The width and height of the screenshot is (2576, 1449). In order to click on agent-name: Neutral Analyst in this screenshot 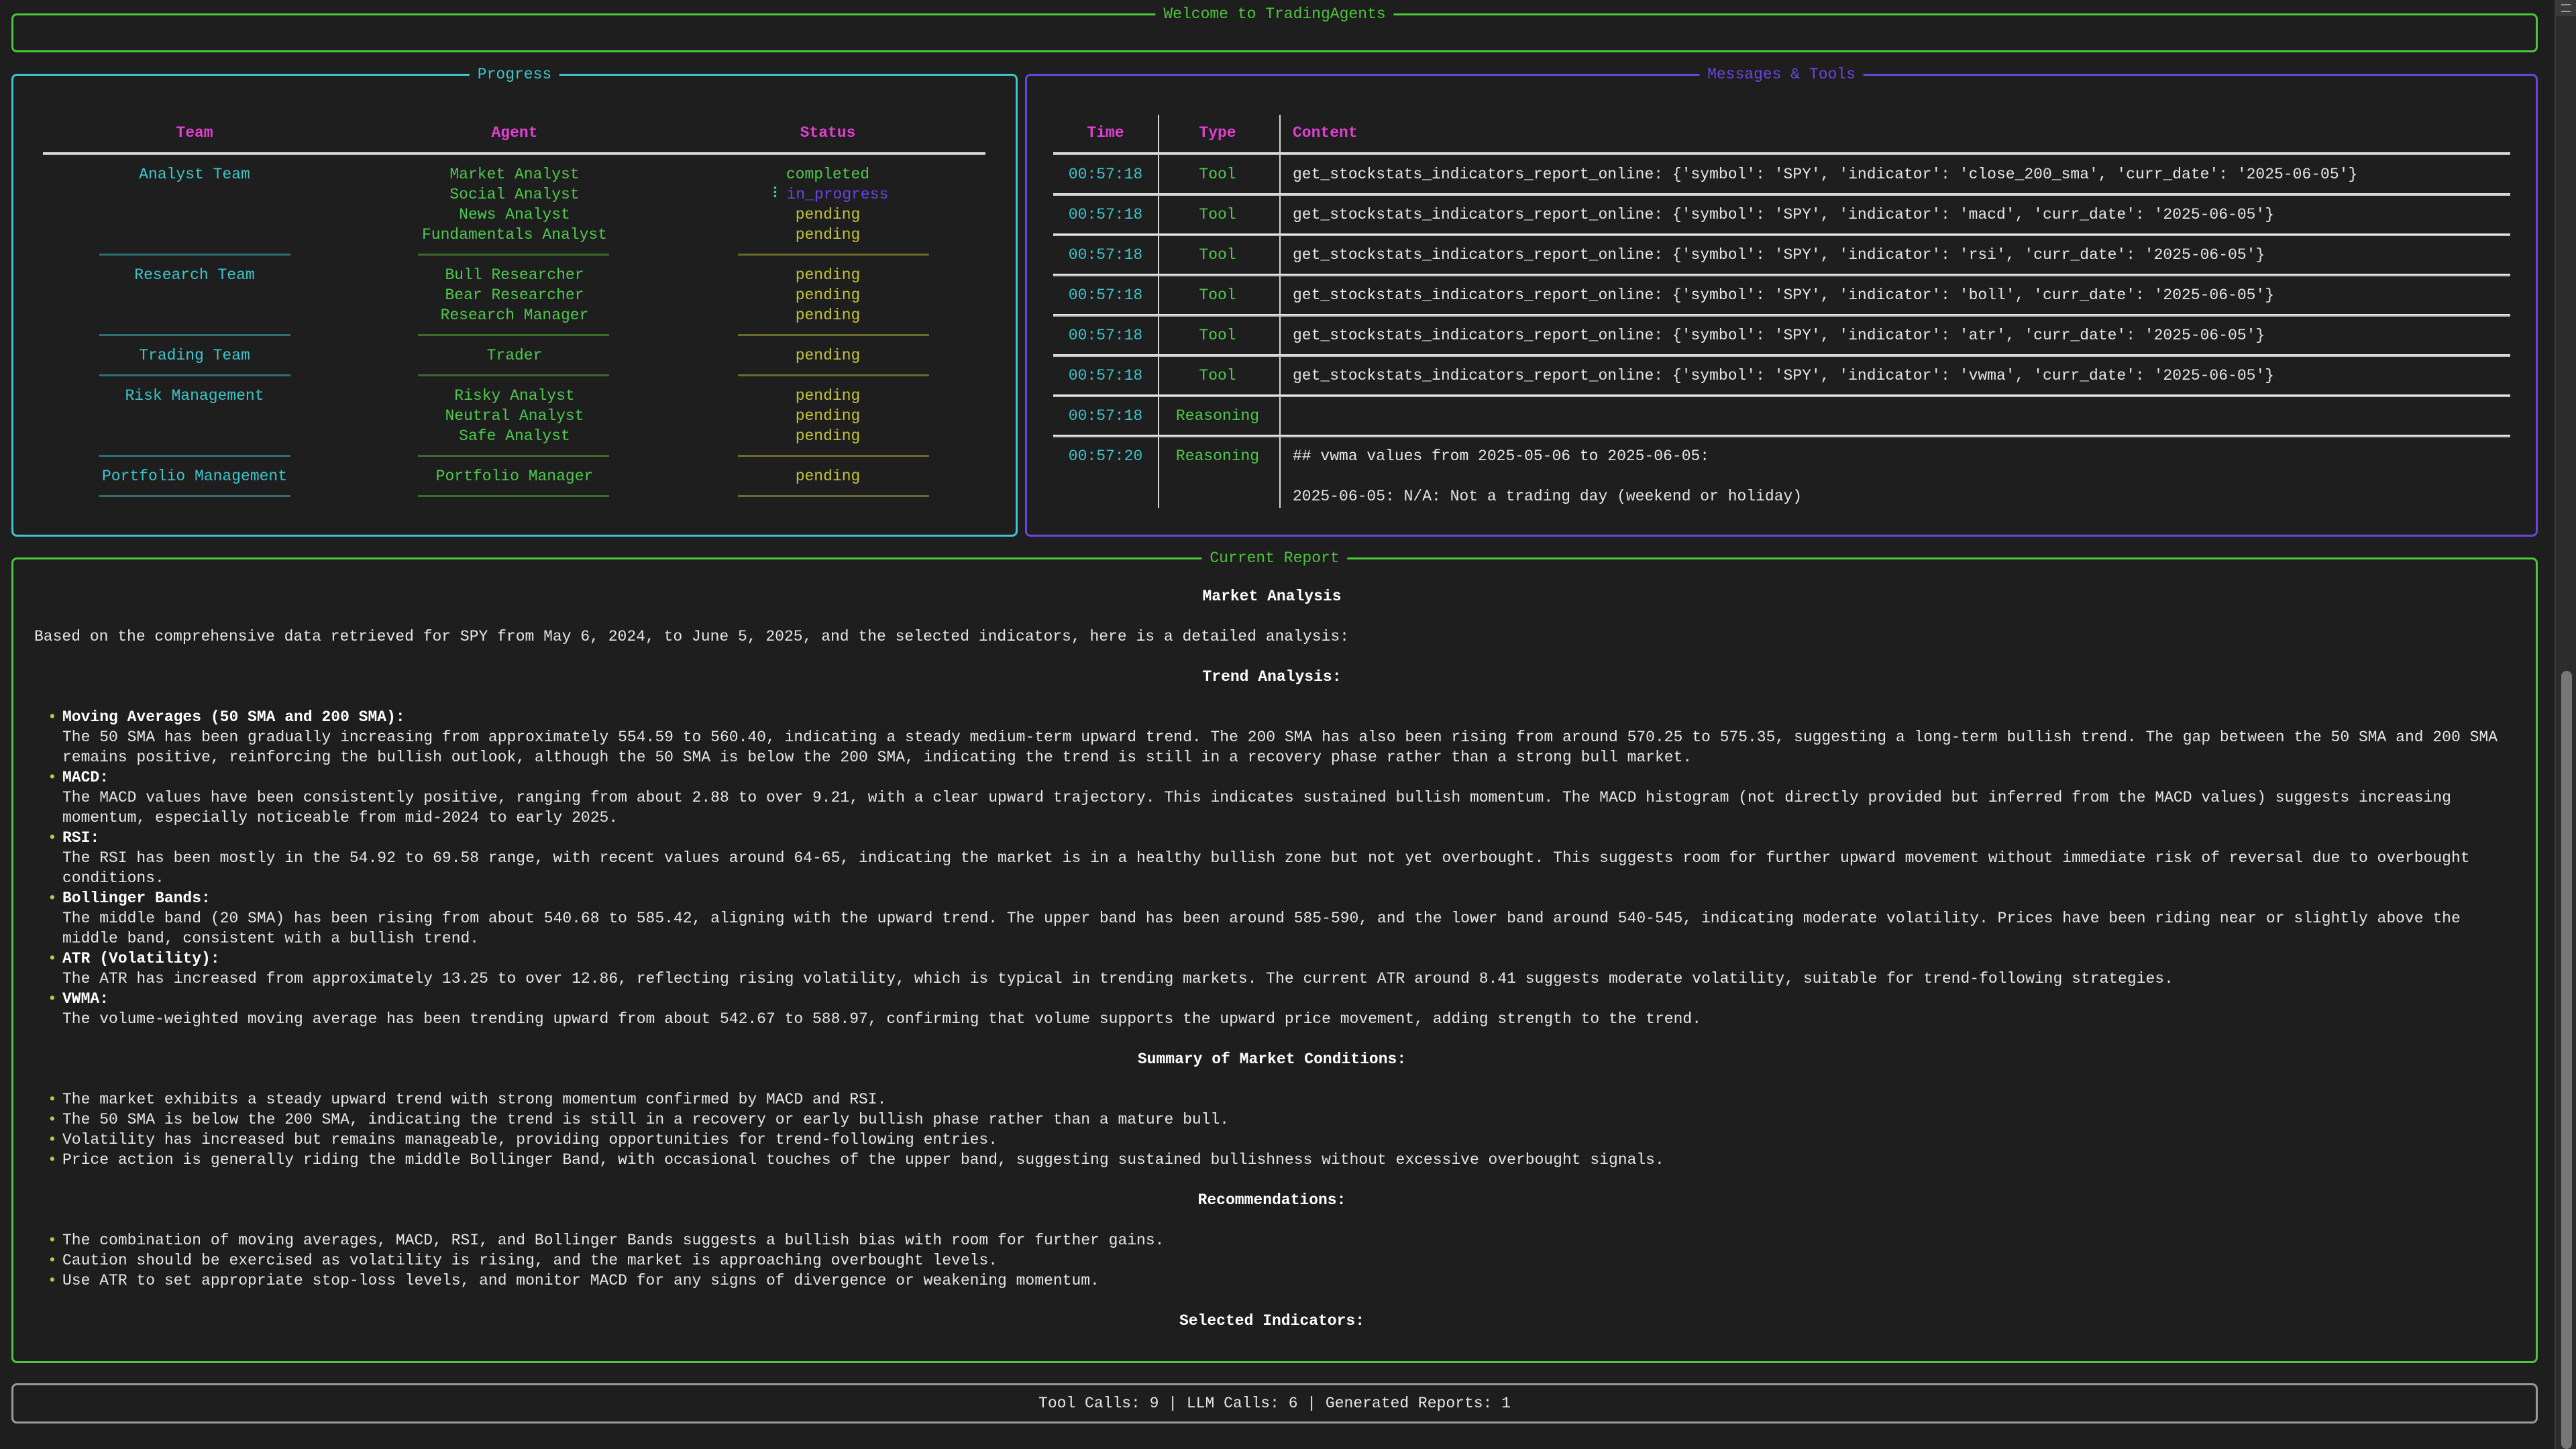, I will do `click(514, 416)`.